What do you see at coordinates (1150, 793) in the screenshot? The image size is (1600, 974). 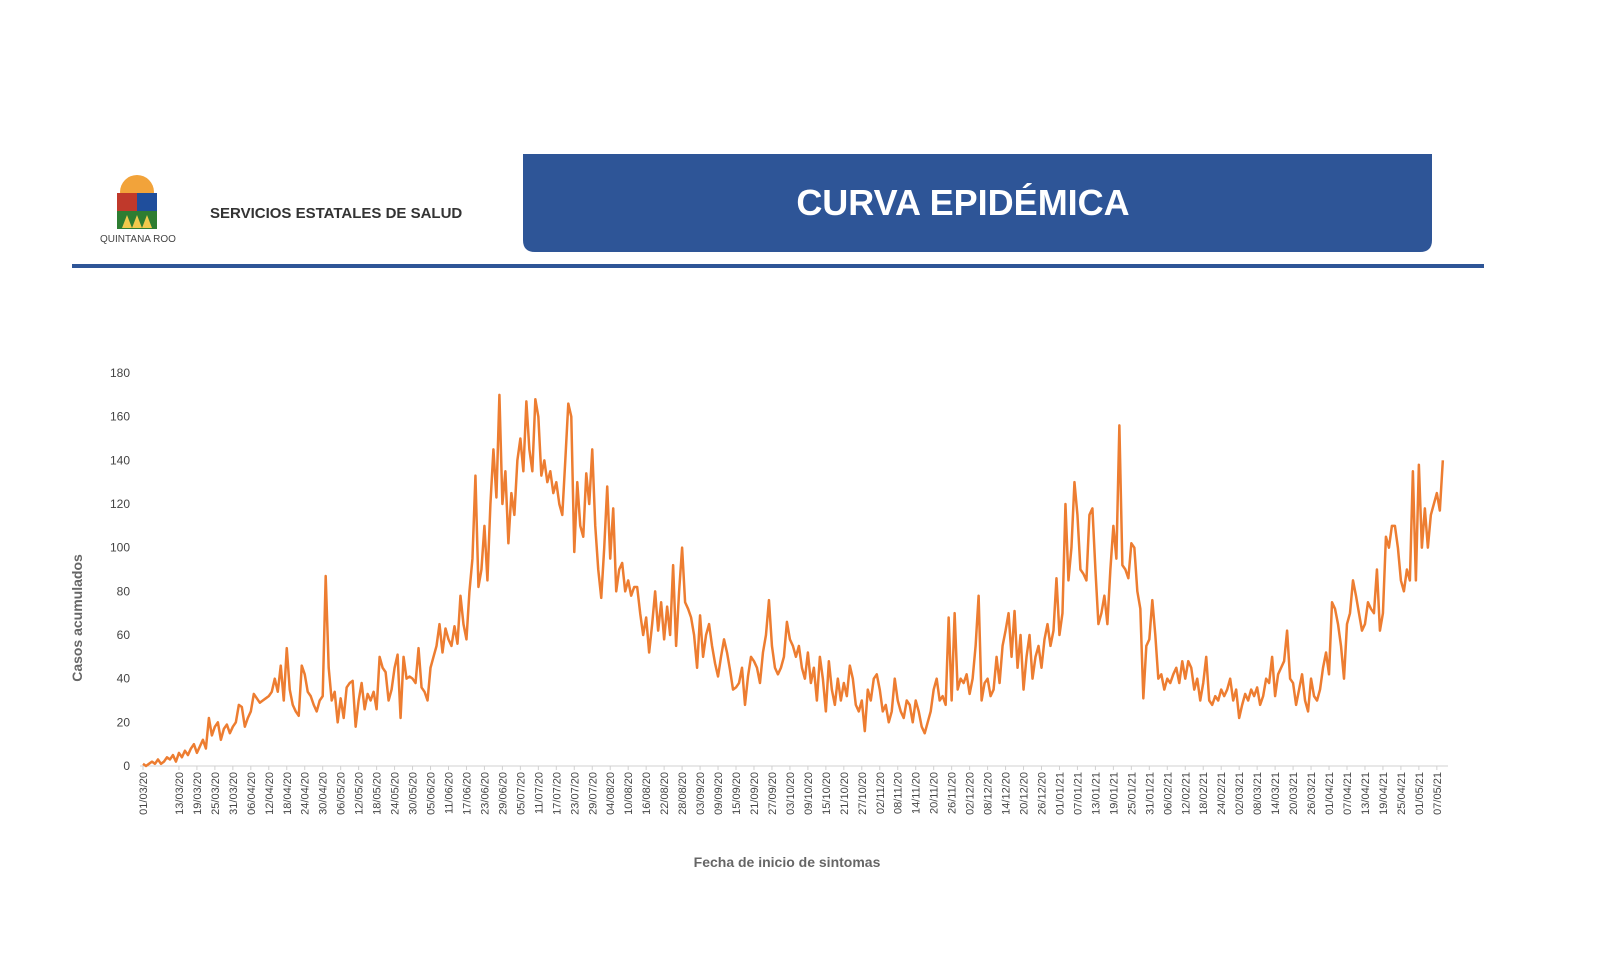 I see `x-tick-label: 31/01/21` at bounding box center [1150, 793].